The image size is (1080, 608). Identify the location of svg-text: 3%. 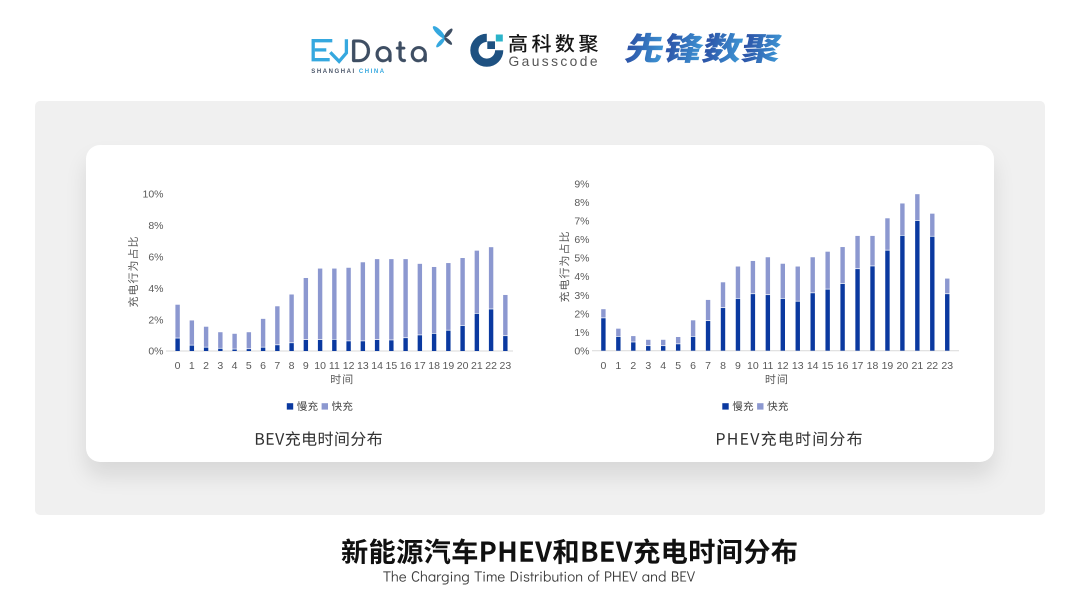
(581, 296).